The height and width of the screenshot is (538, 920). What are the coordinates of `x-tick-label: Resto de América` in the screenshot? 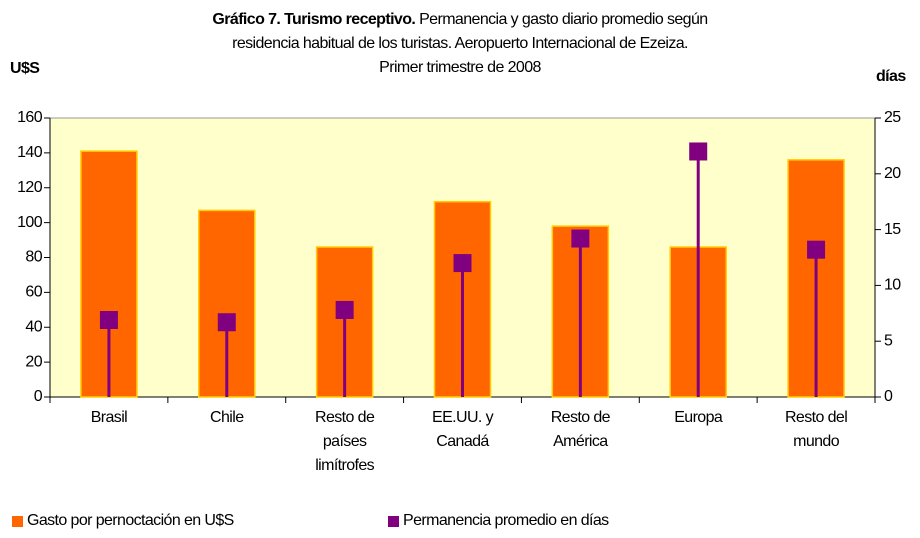 It's located at (580, 429).